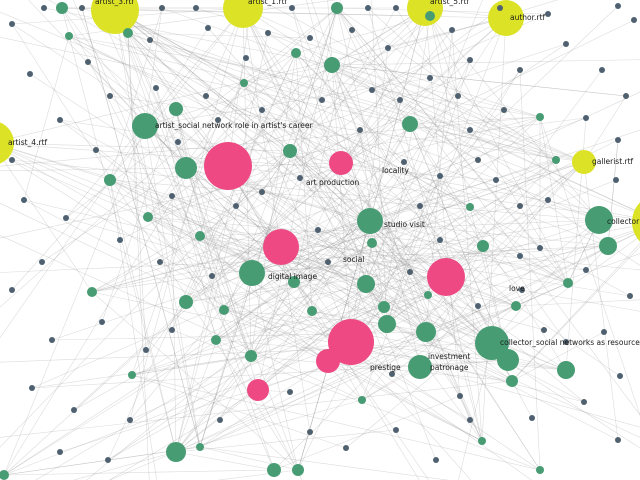 The height and width of the screenshot is (480, 640). Describe the element at coordinates (370, 221) in the screenshot. I see `concept-node-c-sv` at that location.